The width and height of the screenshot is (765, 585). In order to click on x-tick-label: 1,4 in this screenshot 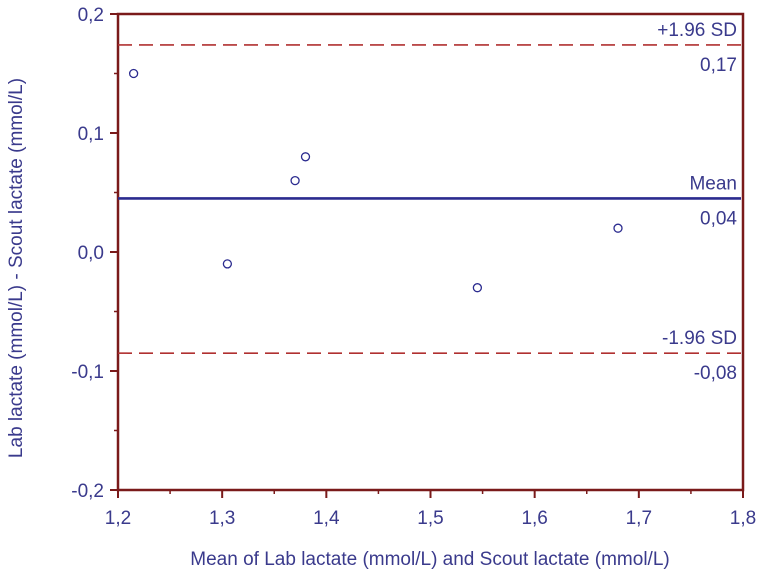, I will do `click(326, 518)`.